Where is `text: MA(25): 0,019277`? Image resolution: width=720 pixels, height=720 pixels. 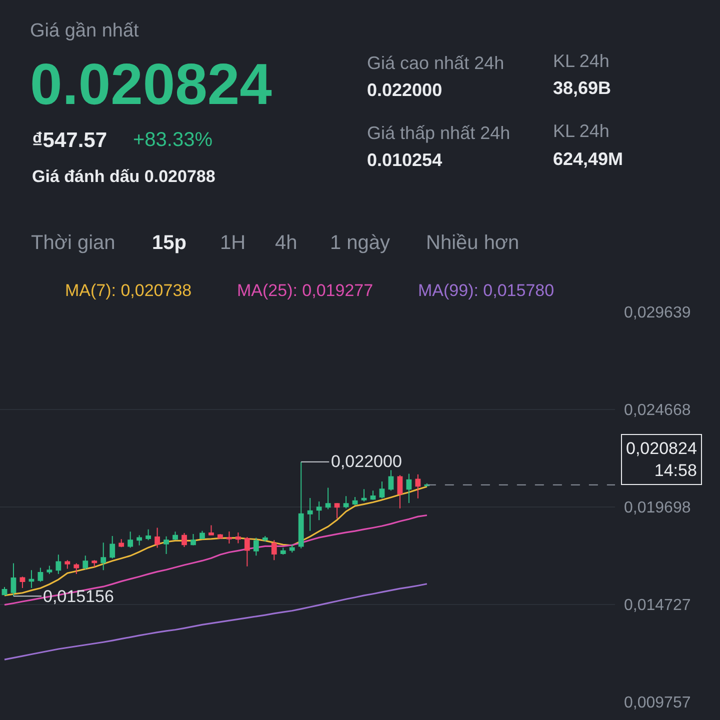 text: MA(25): 0,019277 is located at coordinates (305, 290).